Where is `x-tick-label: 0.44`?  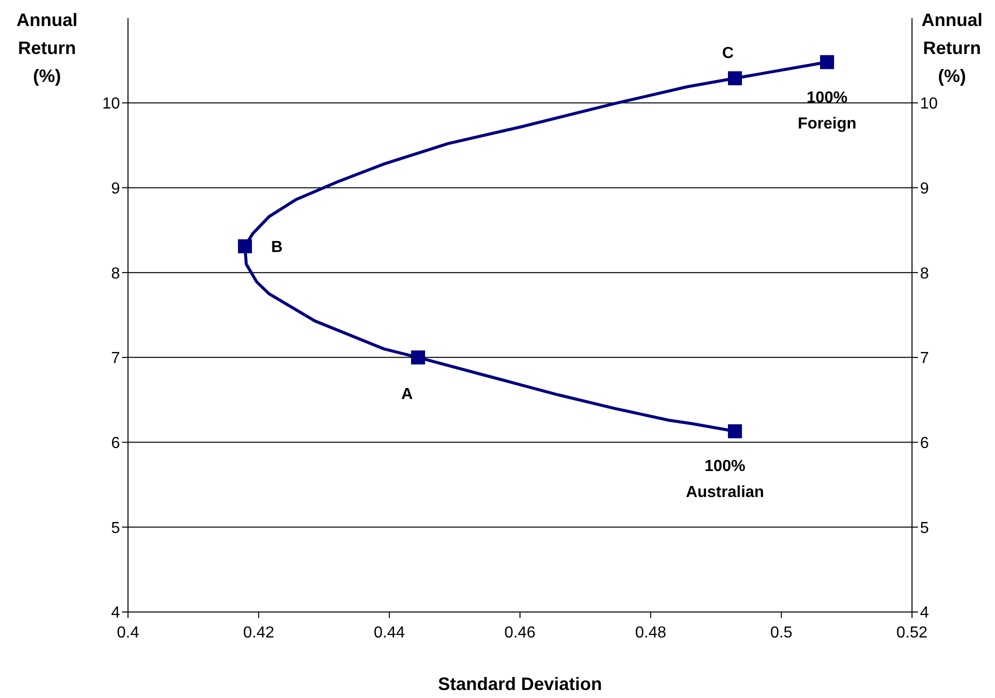
x-tick-label: 0.44 is located at coordinates (390, 633).